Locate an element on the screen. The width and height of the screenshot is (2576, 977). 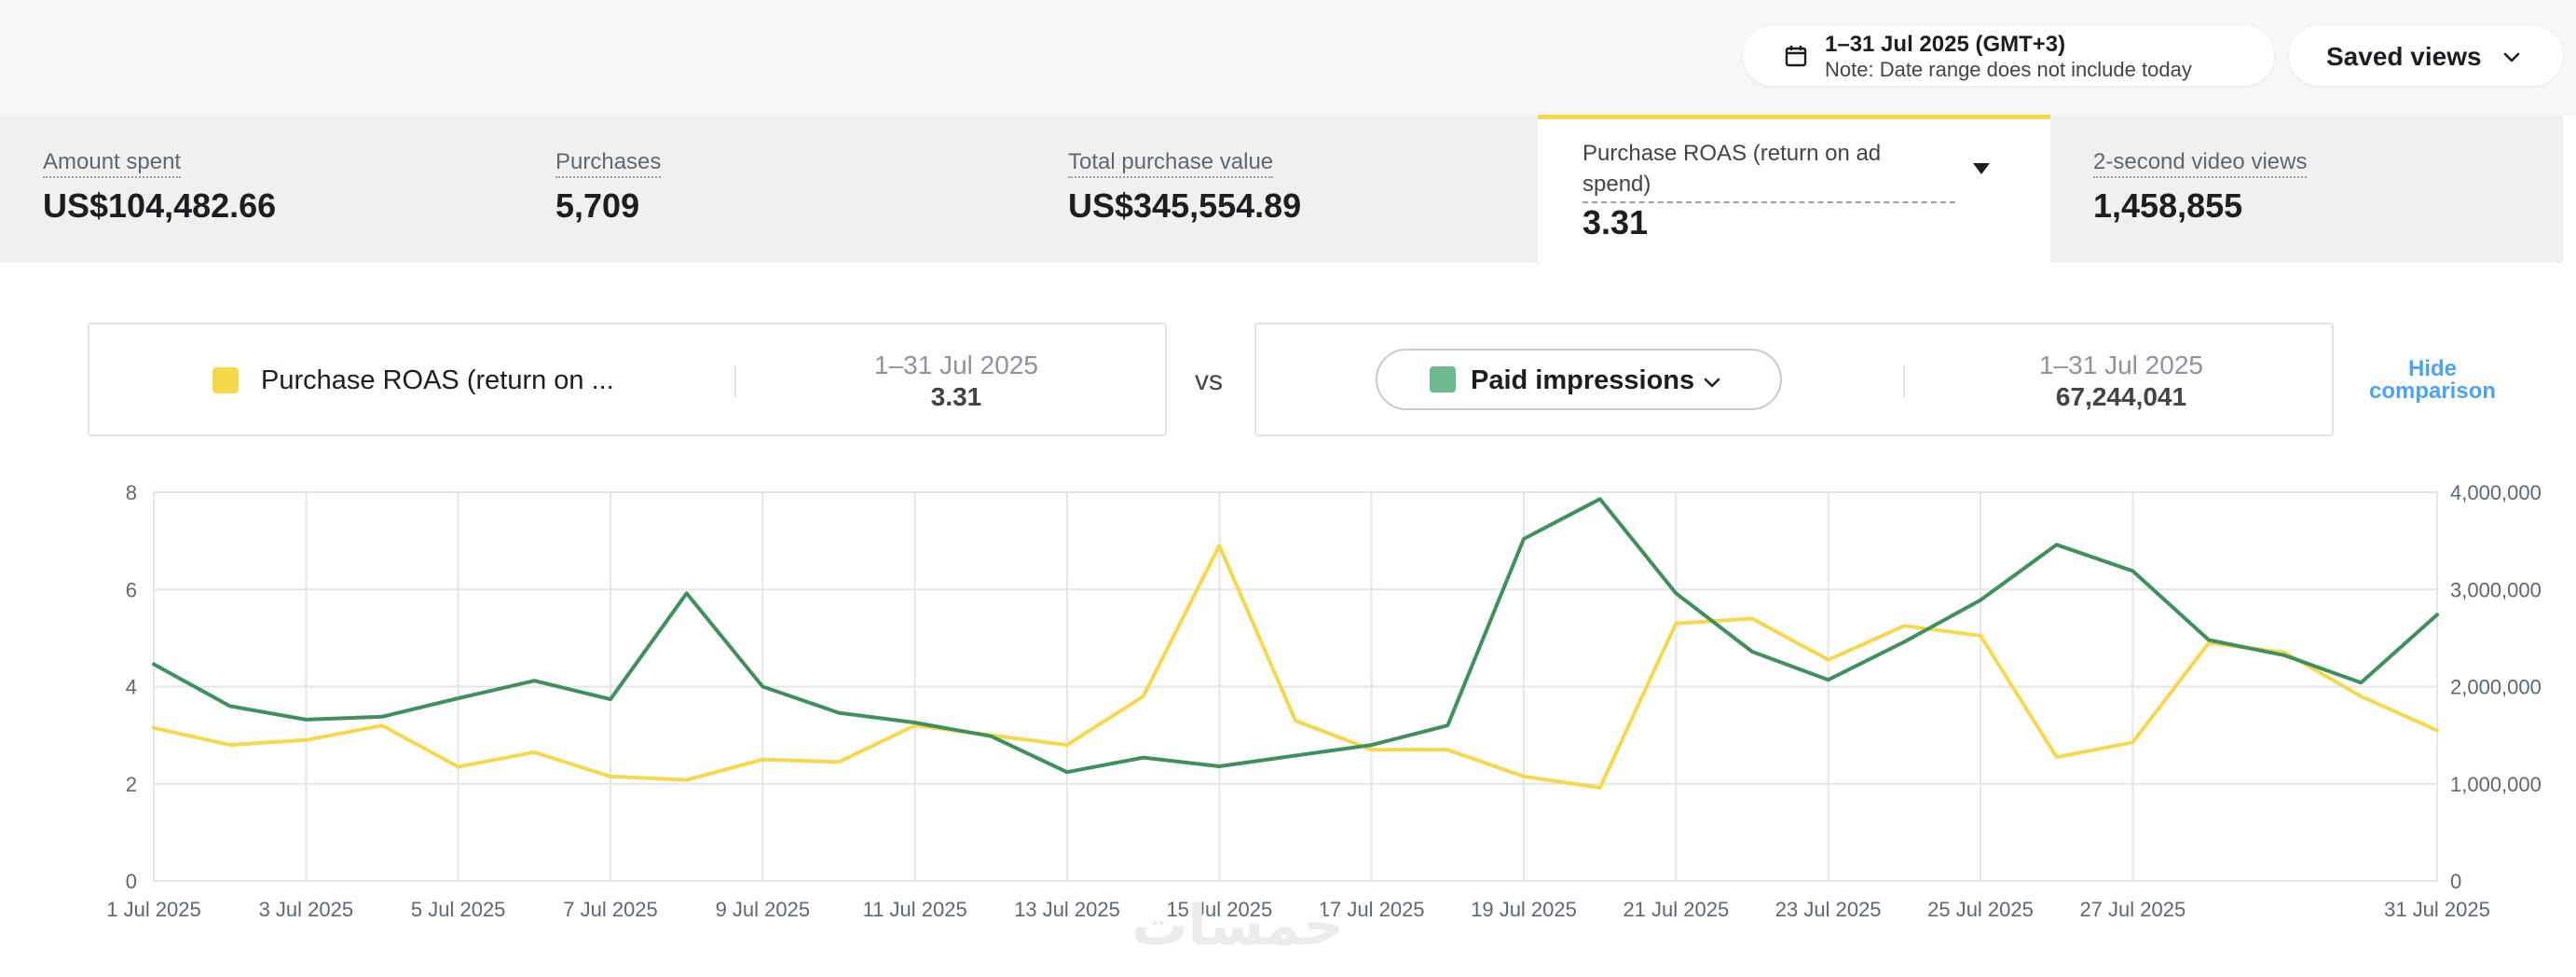
x-tick-label: 15 Jul 2025 is located at coordinates (1219, 910).